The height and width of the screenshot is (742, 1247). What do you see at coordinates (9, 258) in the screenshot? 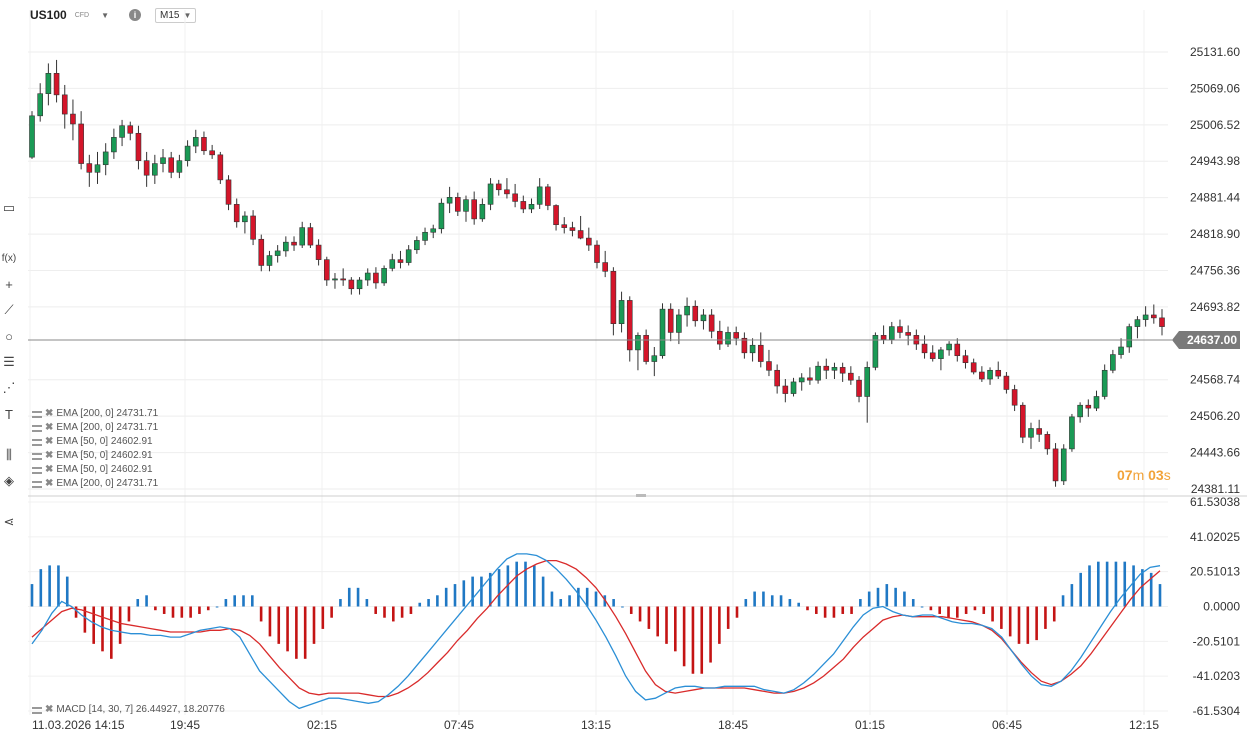
I see `indicators-icon: f(x)` at bounding box center [9, 258].